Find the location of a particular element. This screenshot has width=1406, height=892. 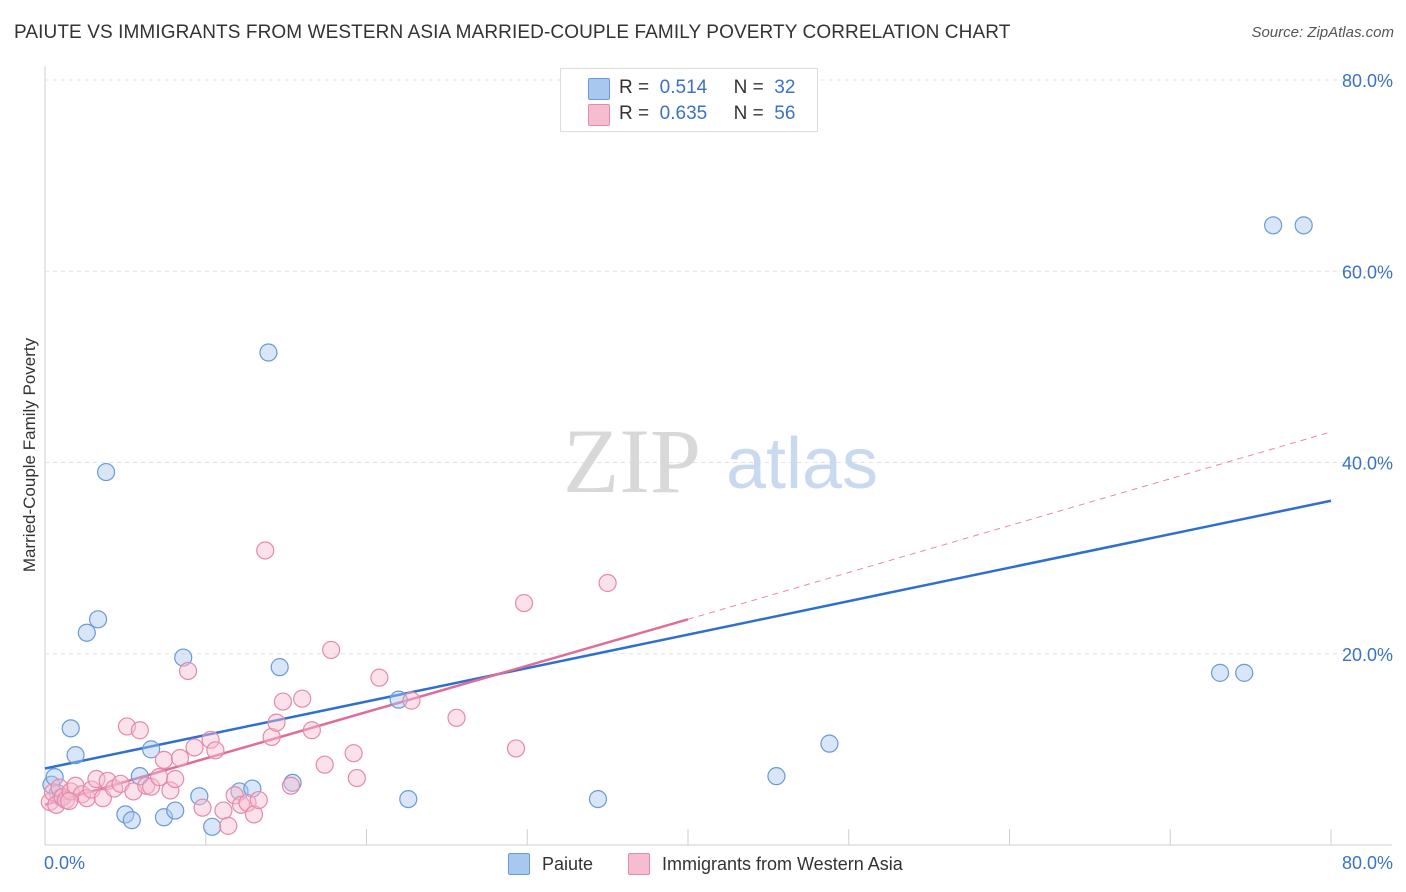

legend-row-paiute: R = 0.514 N = 32 is located at coordinates (707, 88).